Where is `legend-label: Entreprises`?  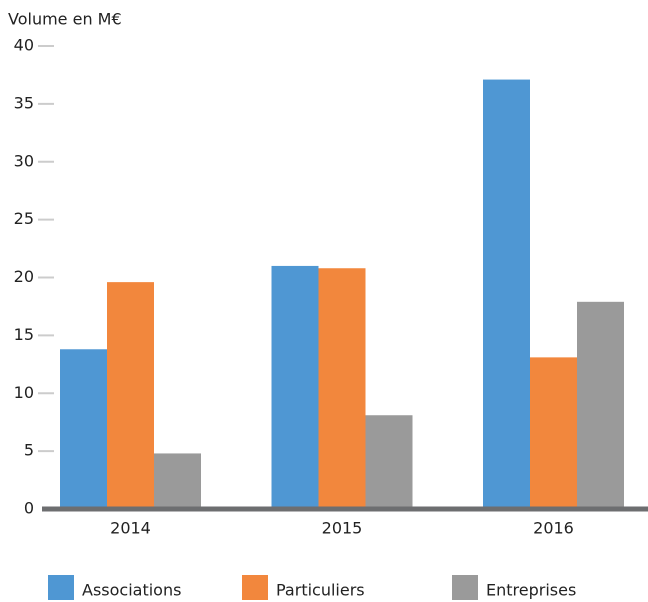 legend-label: Entreprises is located at coordinates (531, 590).